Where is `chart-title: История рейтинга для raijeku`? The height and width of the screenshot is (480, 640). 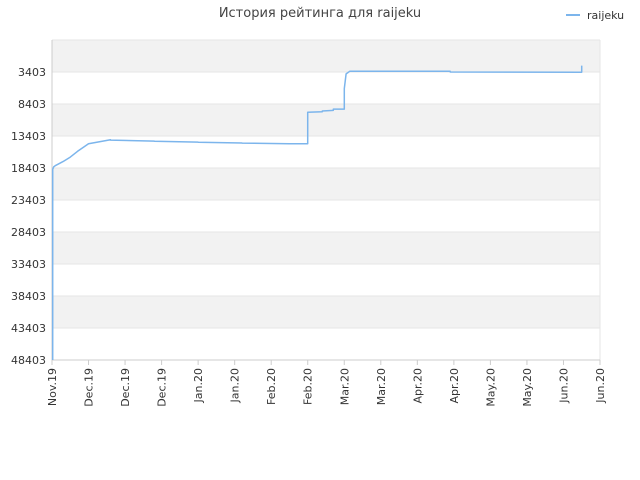 chart-title: История рейтинга для raijeku is located at coordinates (320, 13).